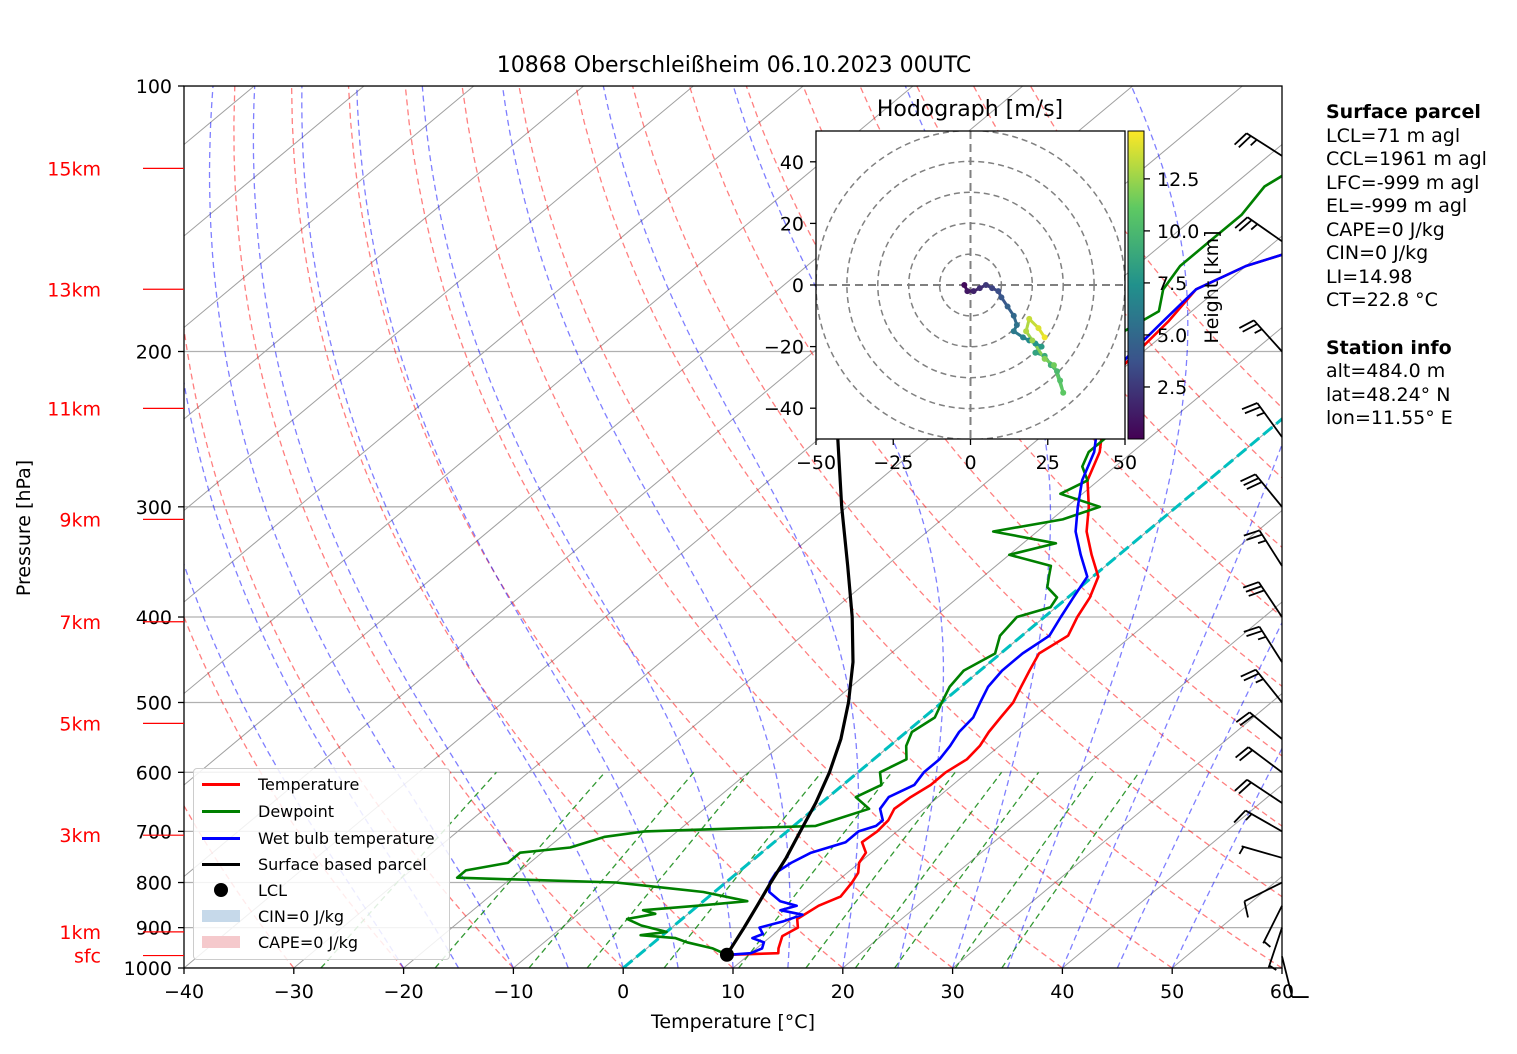 The height and width of the screenshot is (1054, 1517). I want to click on x-tick-label: −40, so click(184, 992).